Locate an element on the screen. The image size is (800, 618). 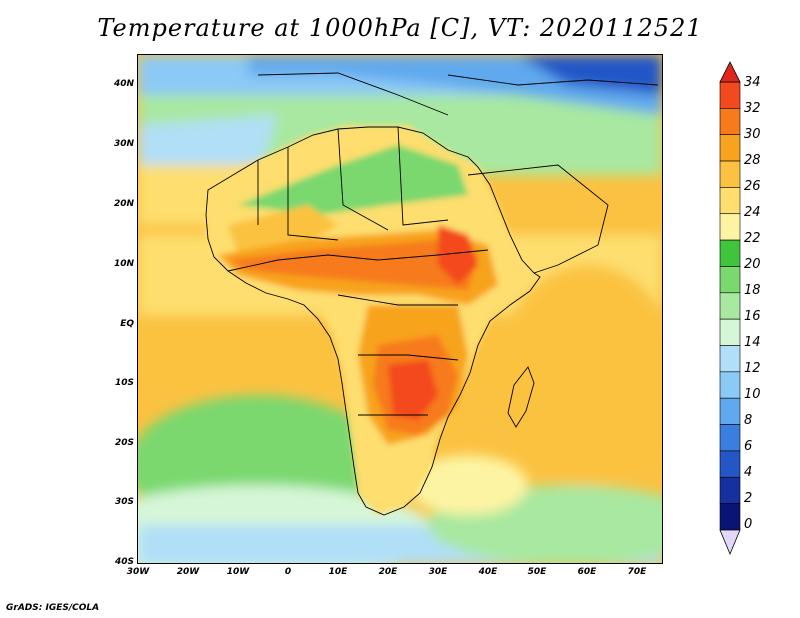
y-tick-label: 30S is located at coordinates (124, 502).